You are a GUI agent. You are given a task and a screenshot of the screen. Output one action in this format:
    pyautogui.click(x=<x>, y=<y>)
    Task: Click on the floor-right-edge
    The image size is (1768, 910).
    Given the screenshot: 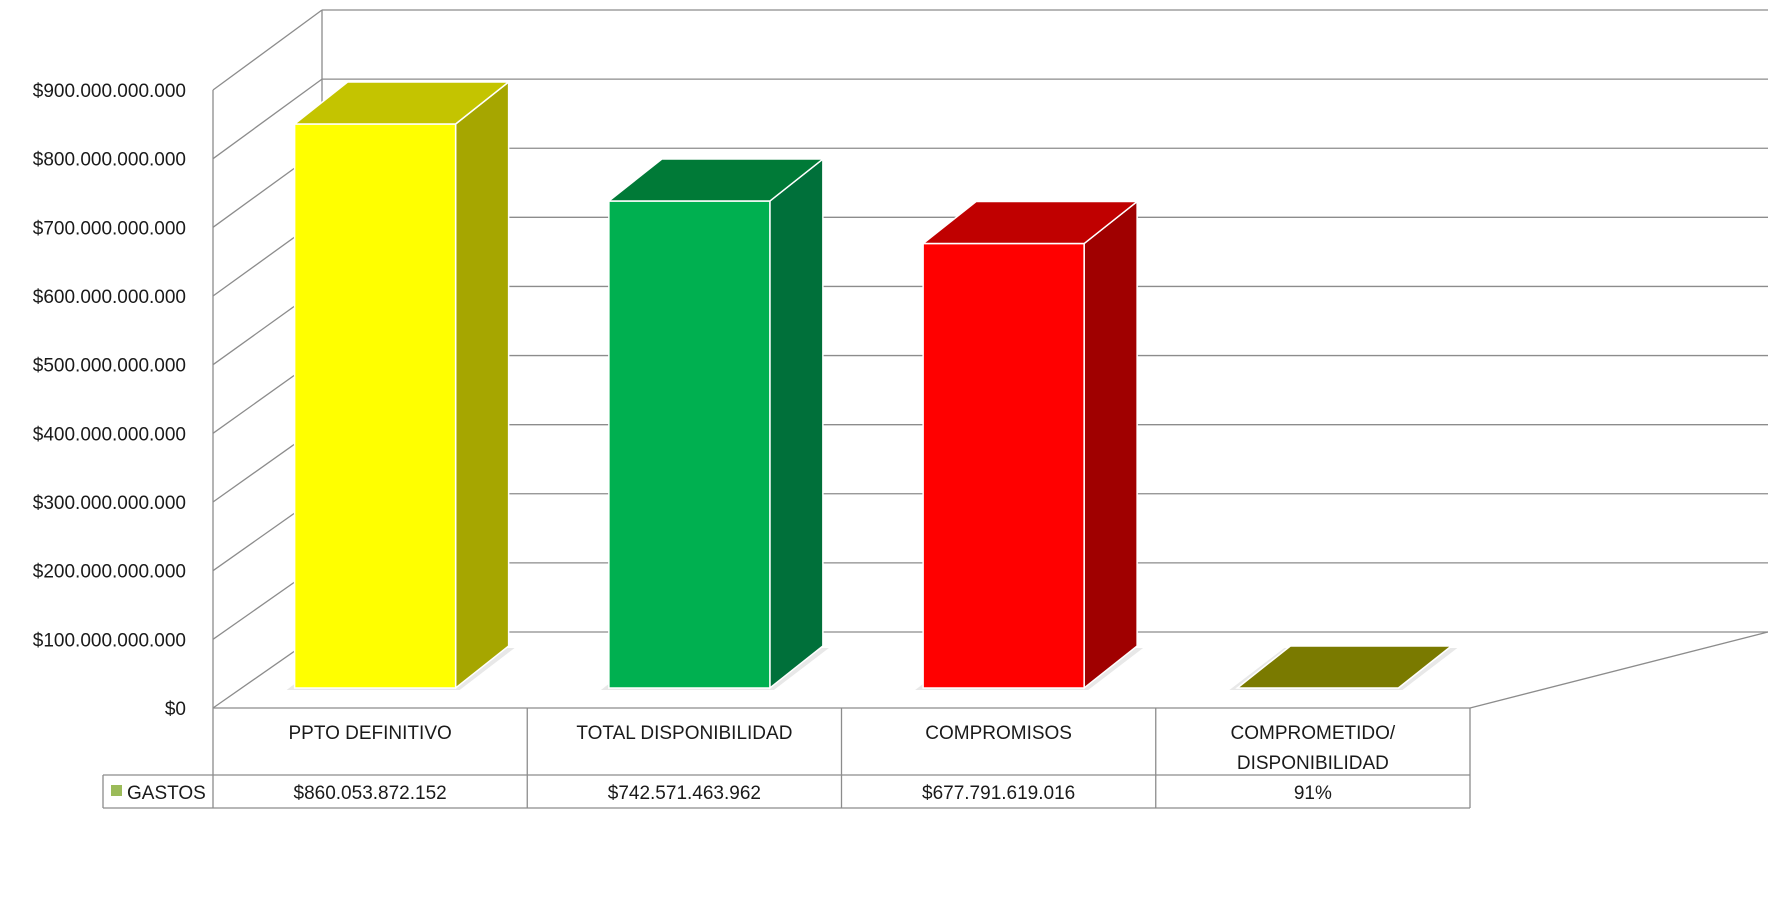 What is the action you would take?
    pyautogui.click(x=1618, y=670)
    